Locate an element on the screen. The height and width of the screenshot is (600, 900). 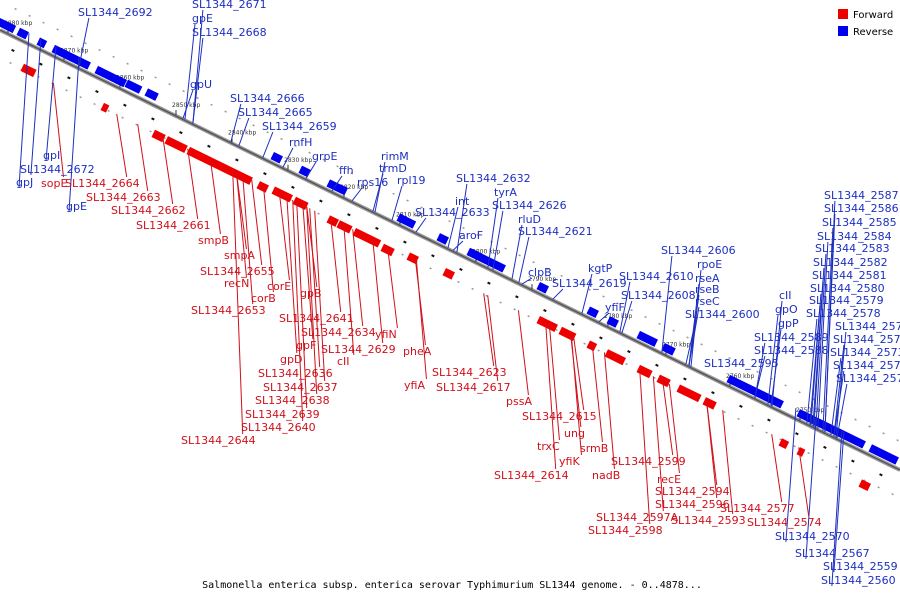
forward-gene-label: SL1344_2614 is located at coordinates (531, 475).